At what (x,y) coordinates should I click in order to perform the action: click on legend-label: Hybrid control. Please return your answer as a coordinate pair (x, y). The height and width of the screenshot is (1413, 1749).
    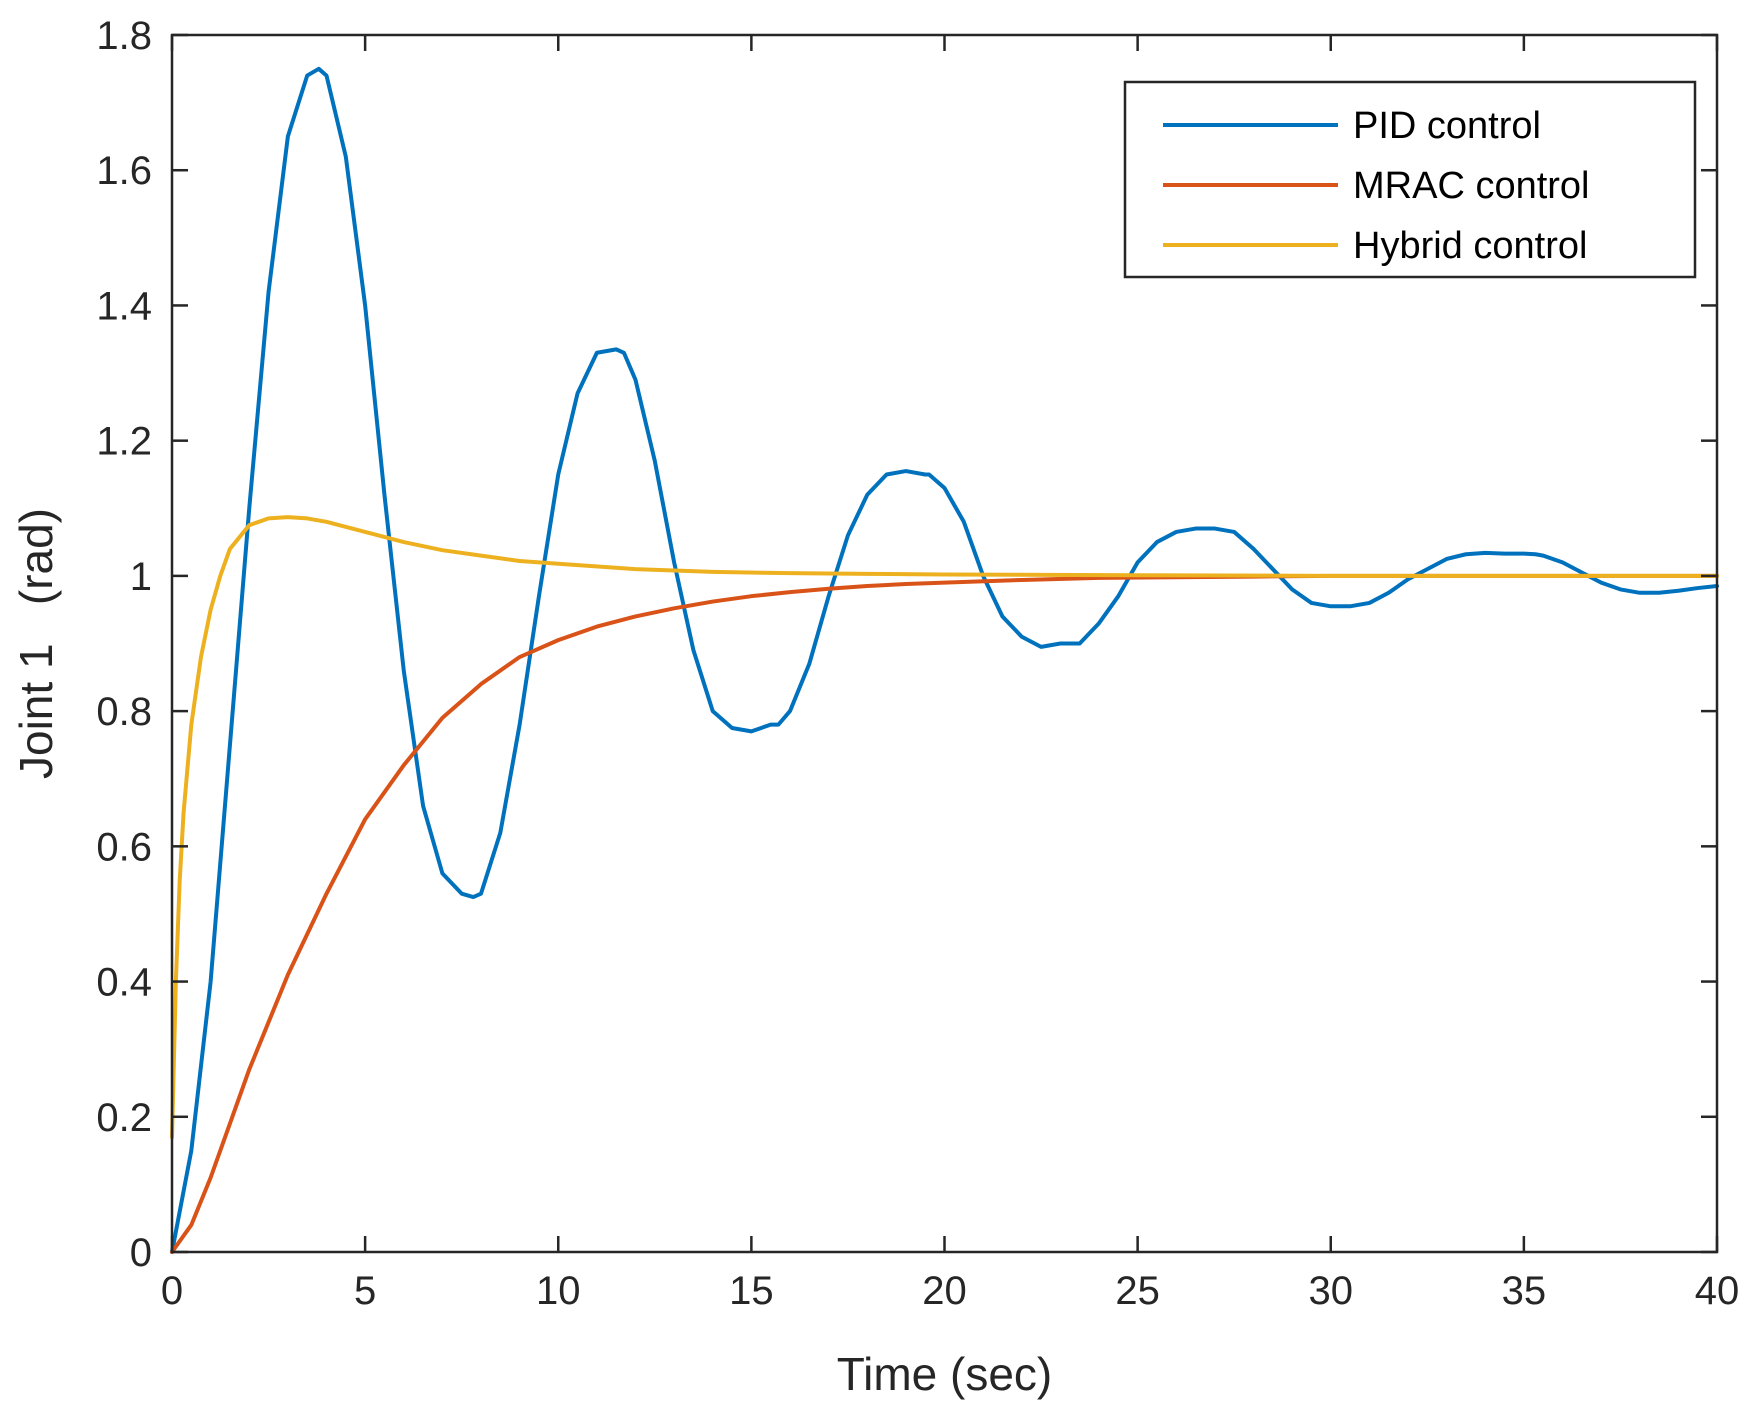
    Looking at the image, I should click on (1470, 246).